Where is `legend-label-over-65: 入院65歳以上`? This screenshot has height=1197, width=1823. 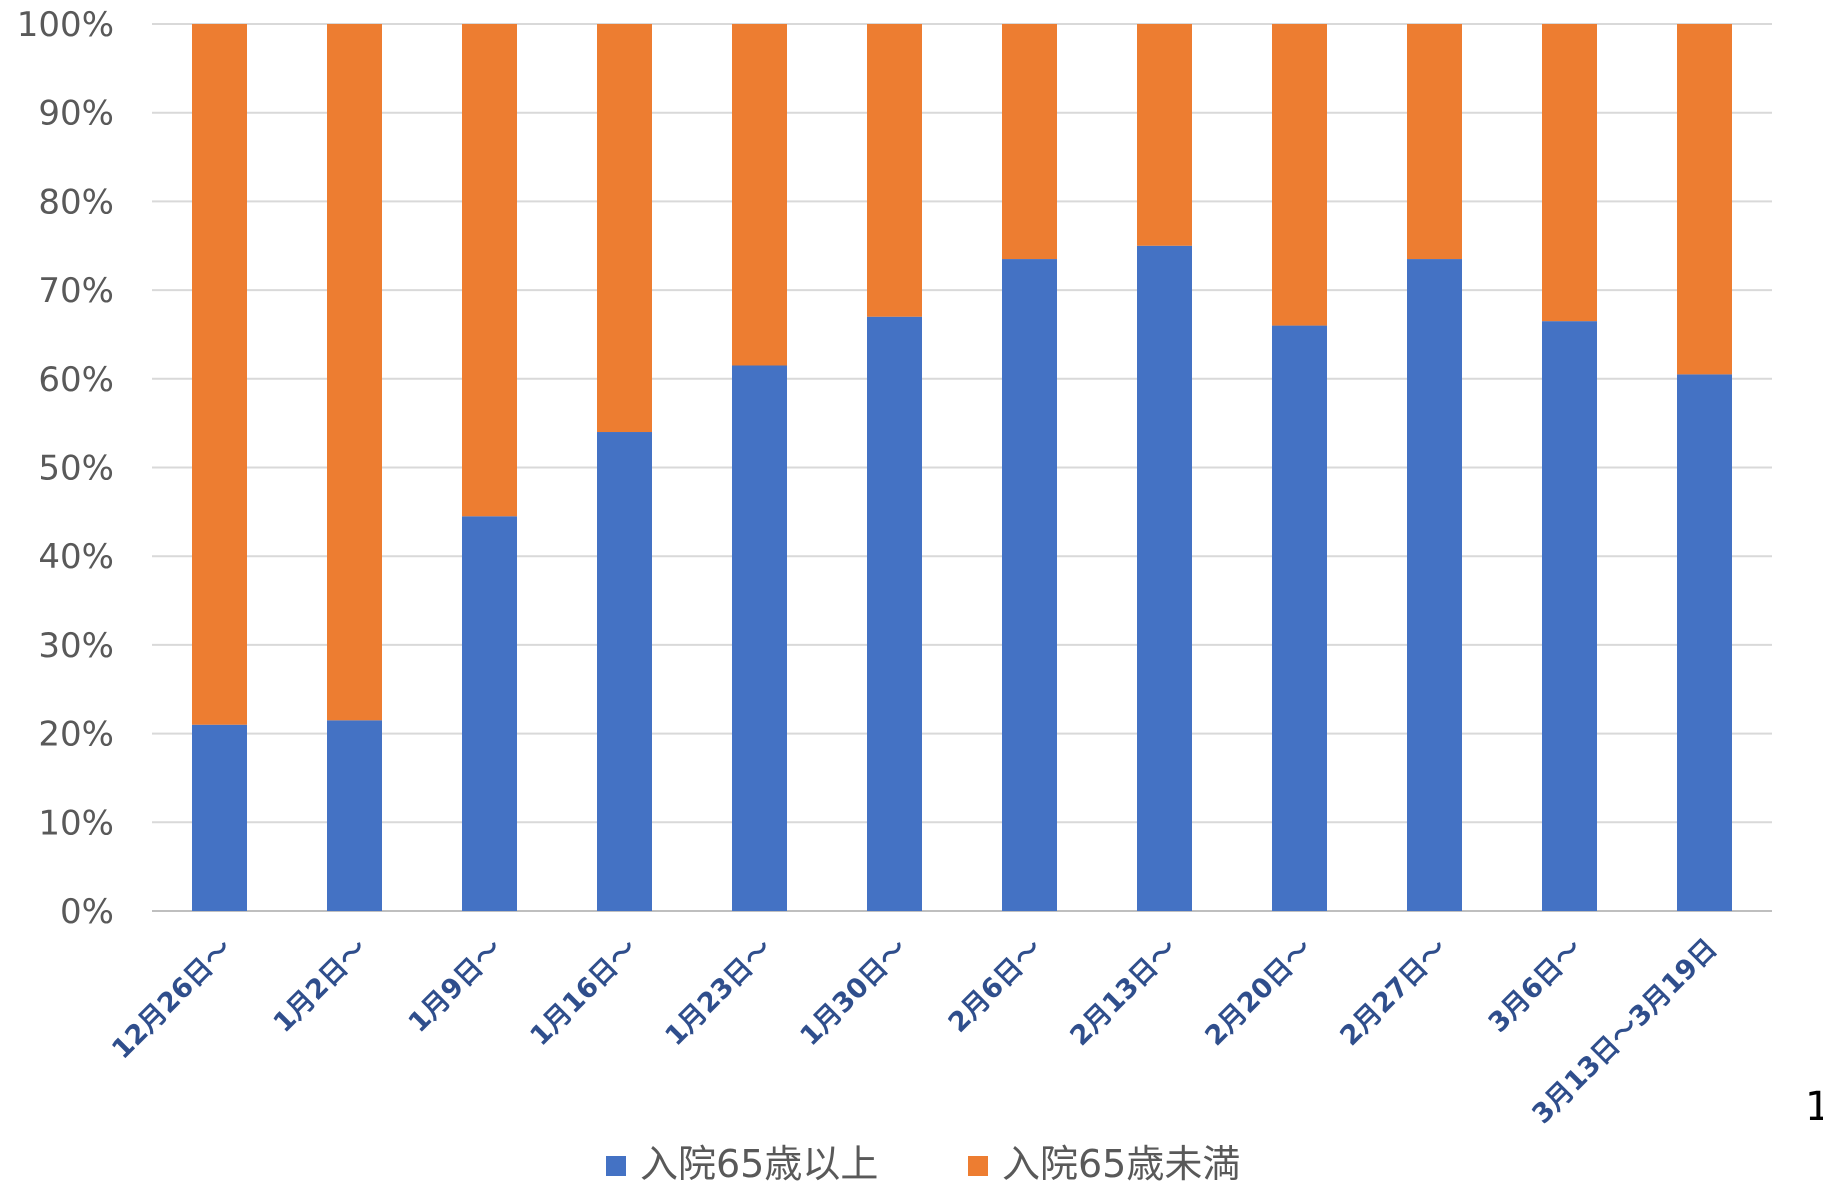 legend-label-over-65: 入院65歳以上 is located at coordinates (759, 1164).